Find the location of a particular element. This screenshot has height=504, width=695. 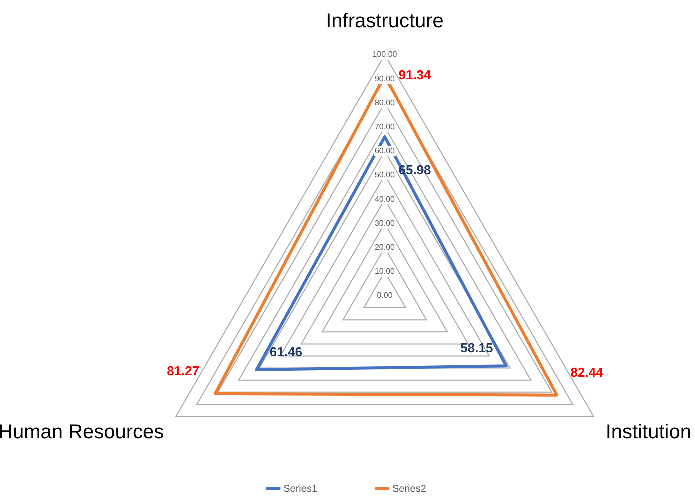

y-tick-label: 100.00 is located at coordinates (385, 55).